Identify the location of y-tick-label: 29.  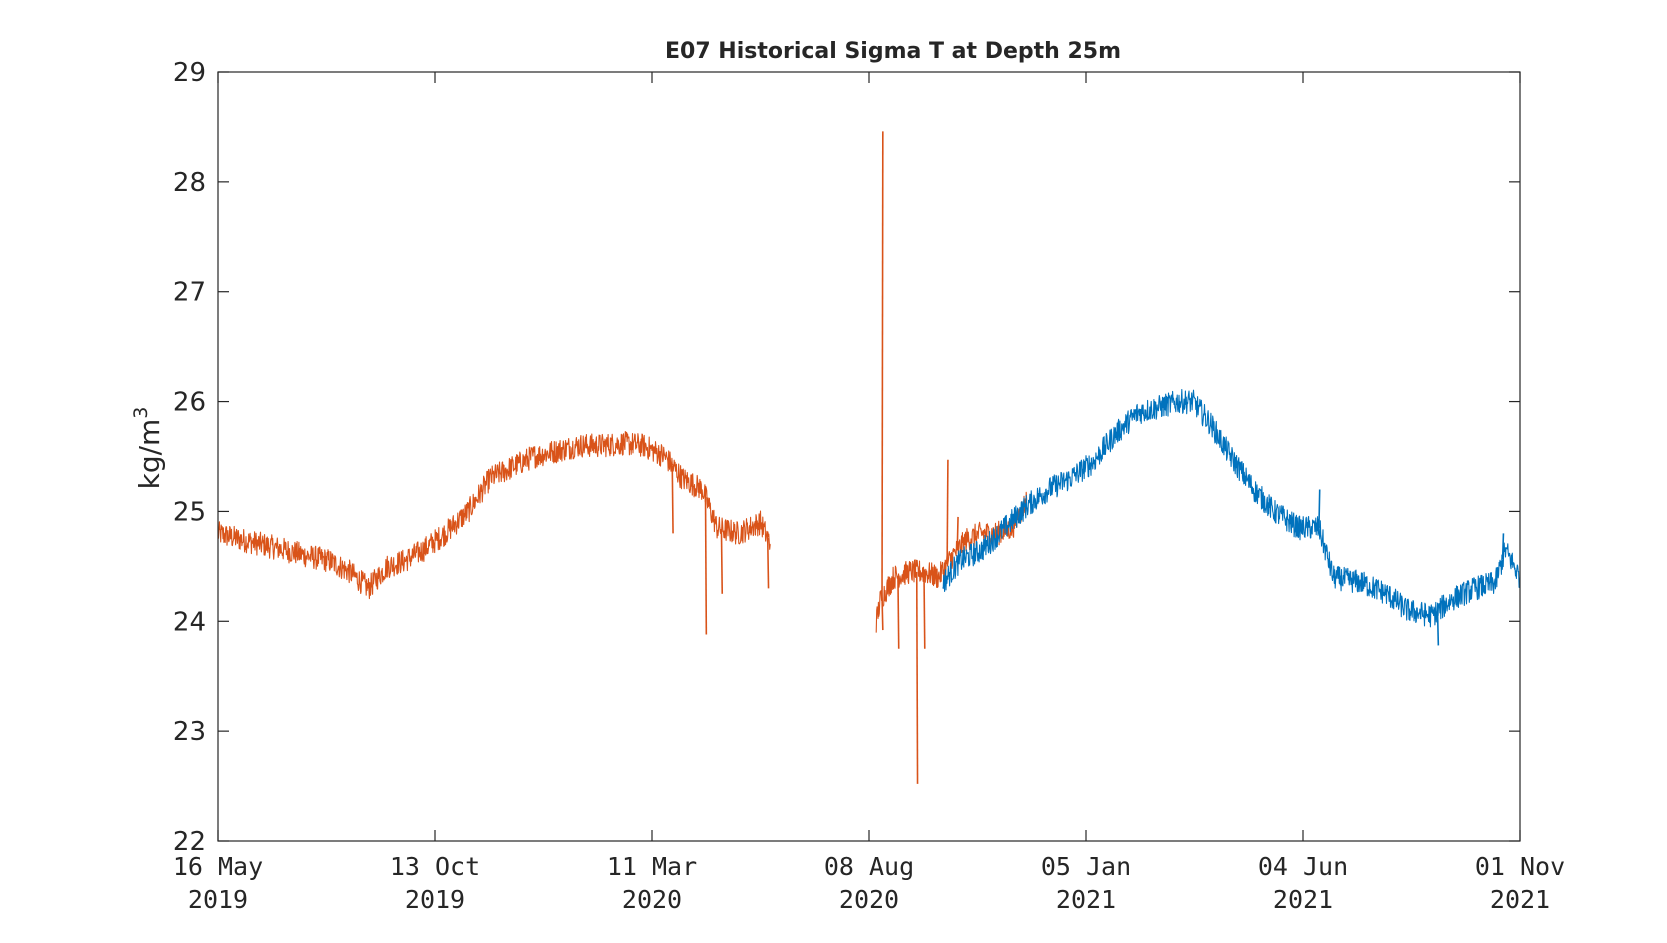
(189, 73).